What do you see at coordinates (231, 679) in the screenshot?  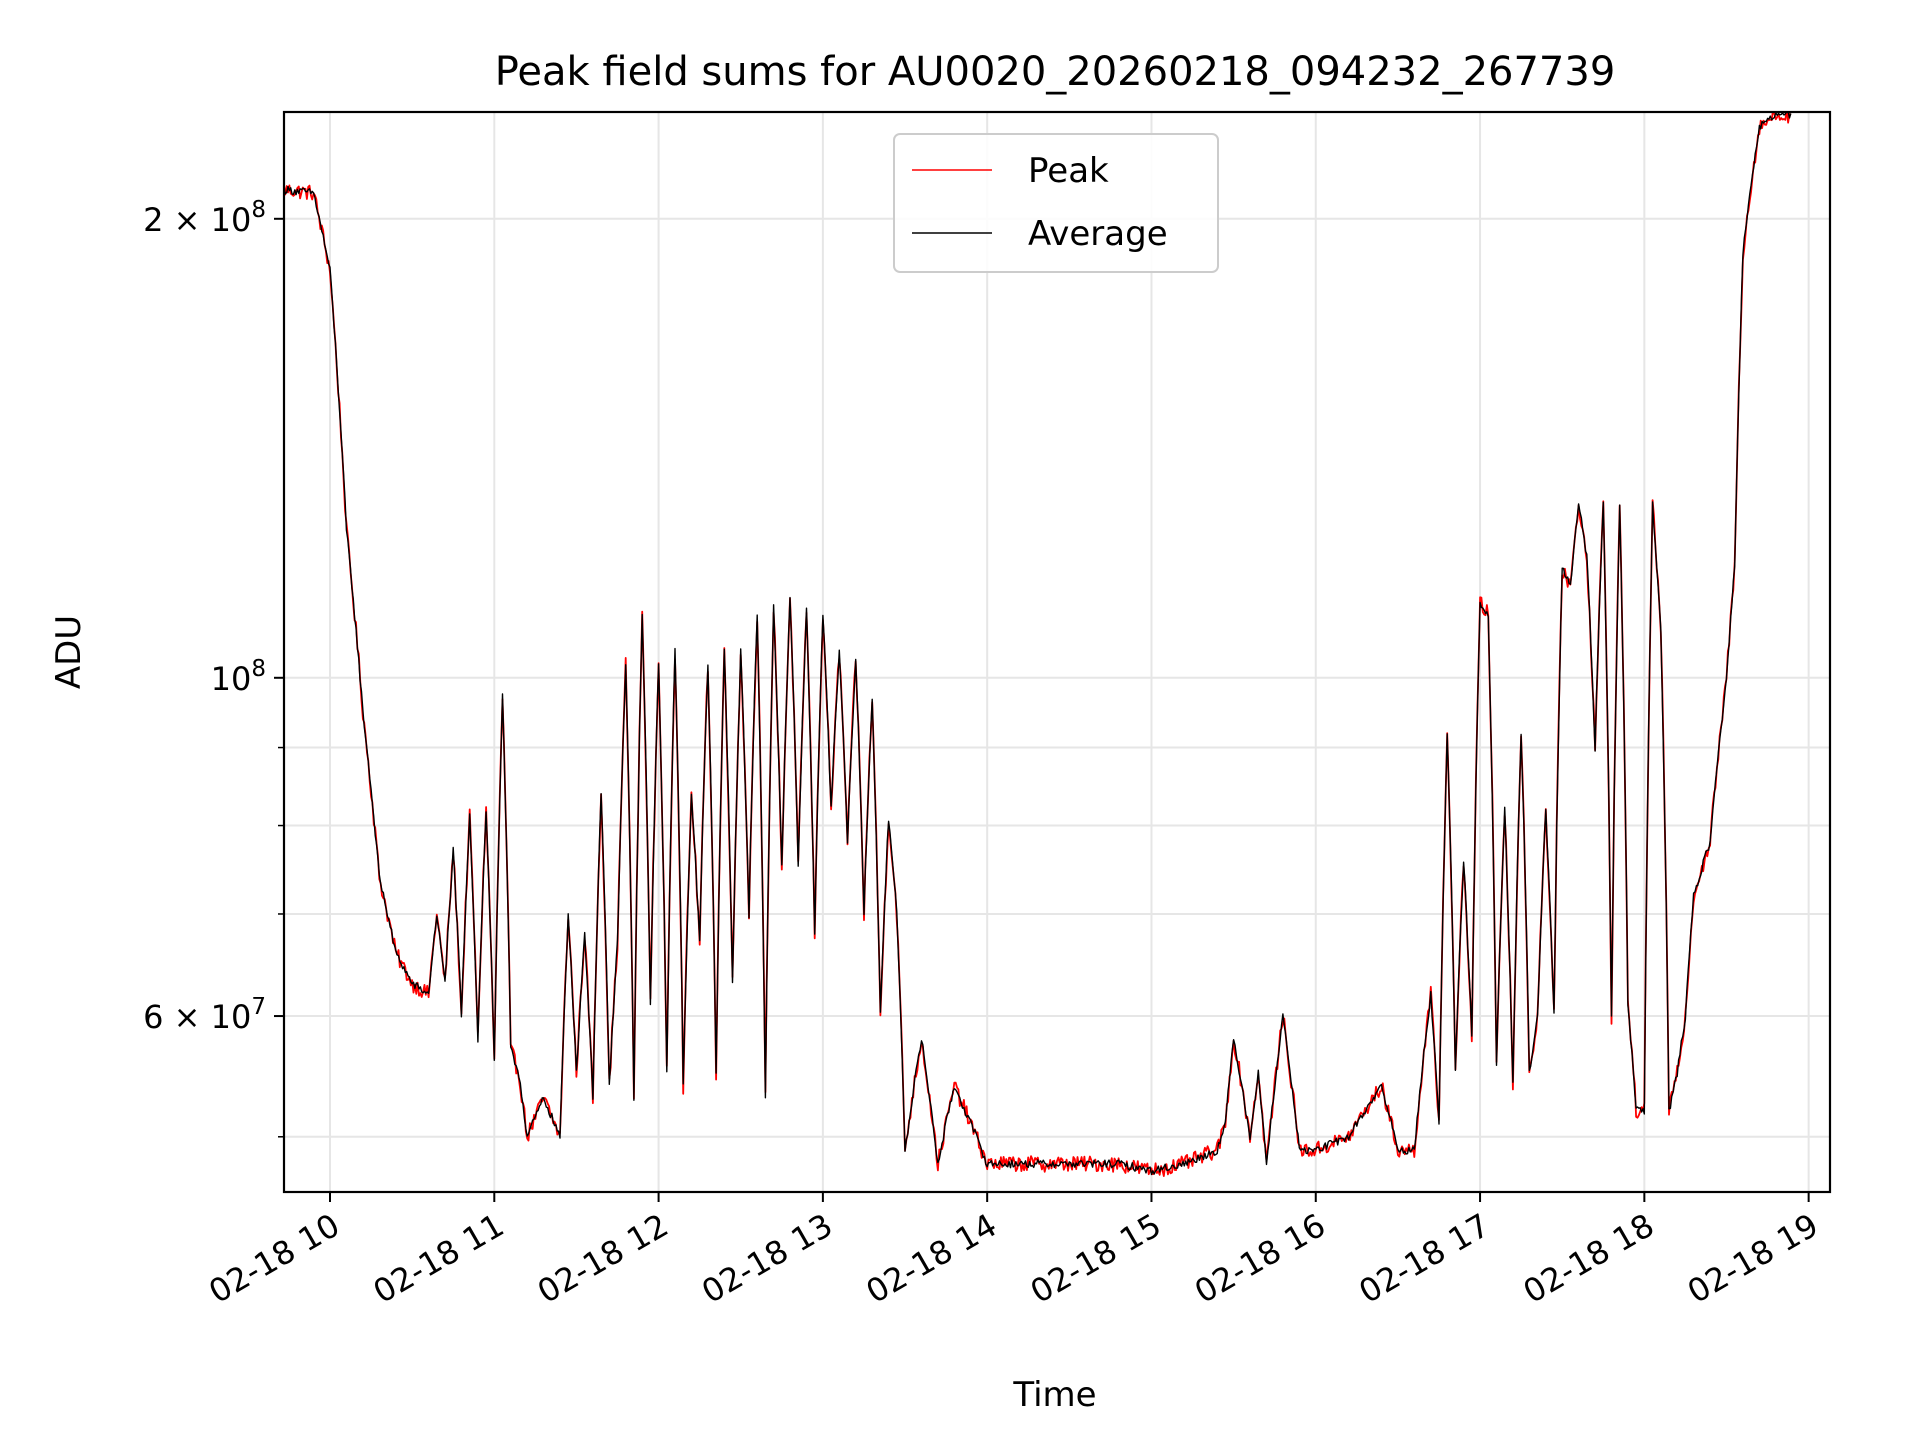 I see `y-tick-label-base: 10` at bounding box center [231, 679].